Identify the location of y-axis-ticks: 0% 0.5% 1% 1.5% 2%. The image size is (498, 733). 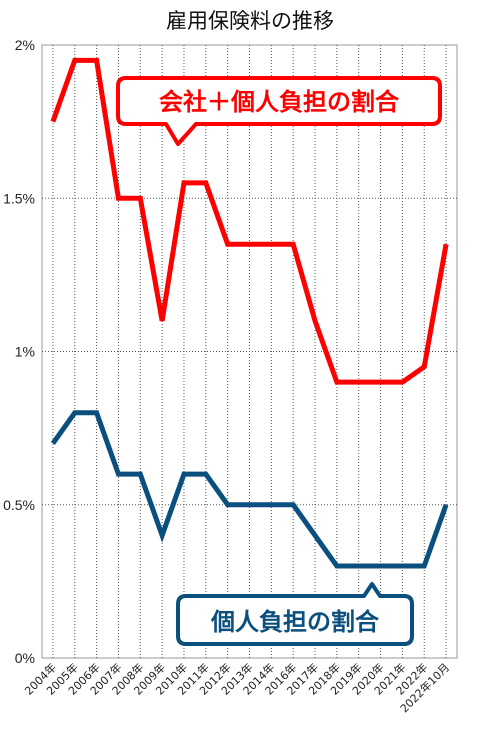
(19, 351).